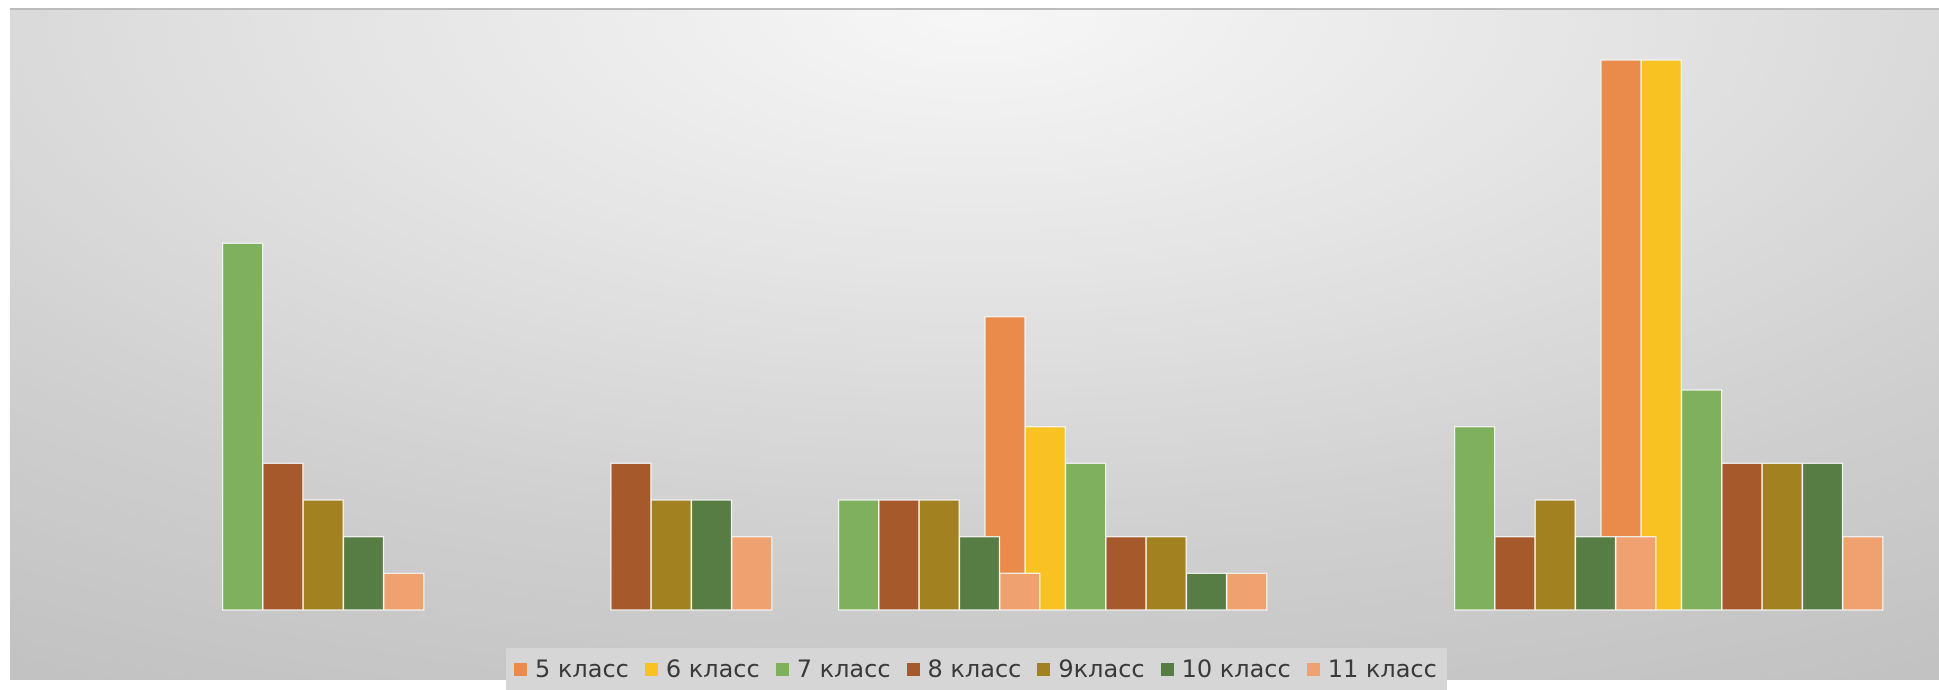 The height and width of the screenshot is (690, 1939). I want to click on legend-label: 11 класс, so click(1382, 669).